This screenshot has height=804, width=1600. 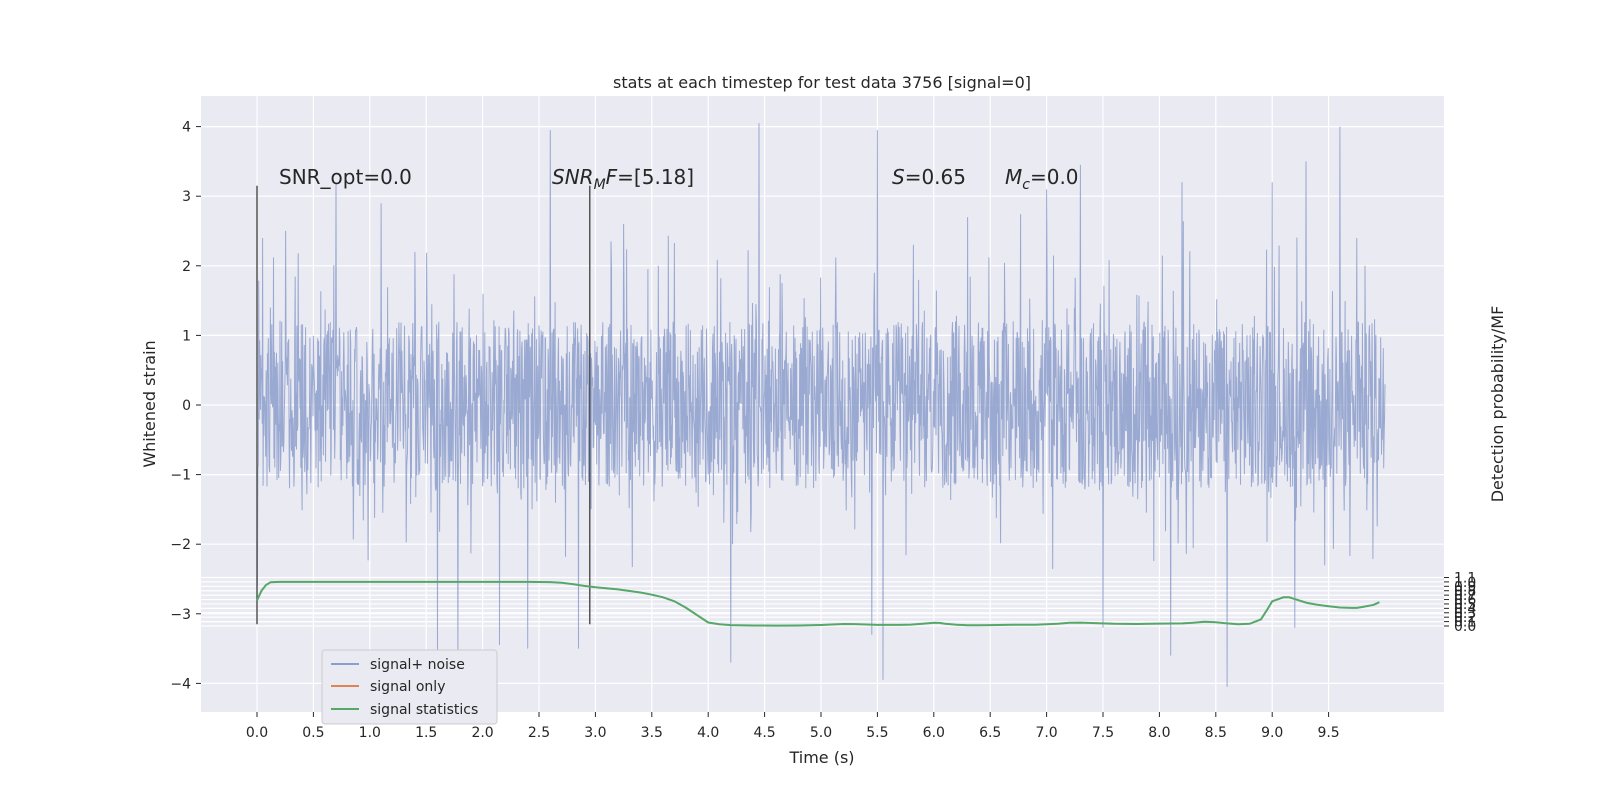 What do you see at coordinates (1465, 578) in the screenshot?
I see `y-right-tick-label: 1.1` at bounding box center [1465, 578].